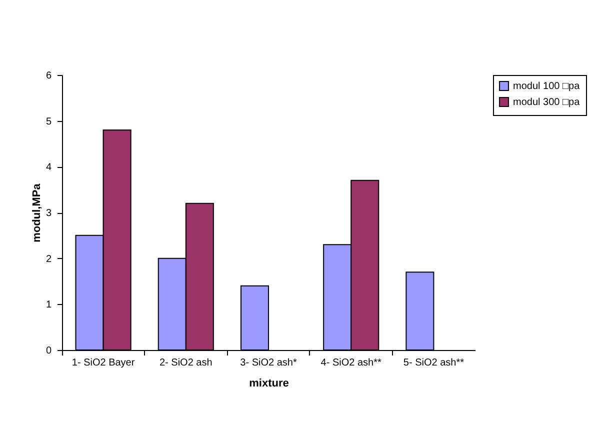 This screenshot has height=435, width=603. Describe the element at coordinates (36, 212) in the screenshot. I see `y-axis-title: modul,MPa` at that location.